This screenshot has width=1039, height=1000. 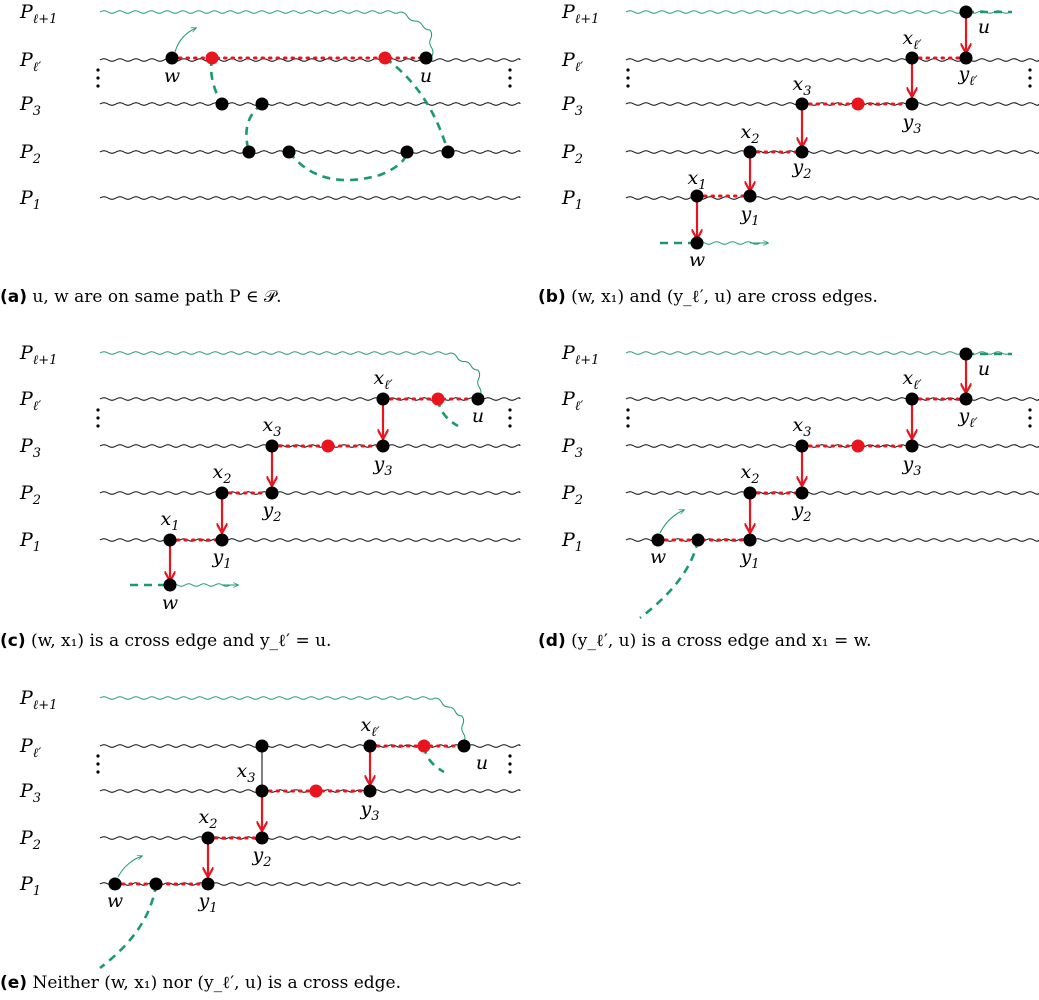 I want to click on green-dashed-edge, so click(x=128, y=926).